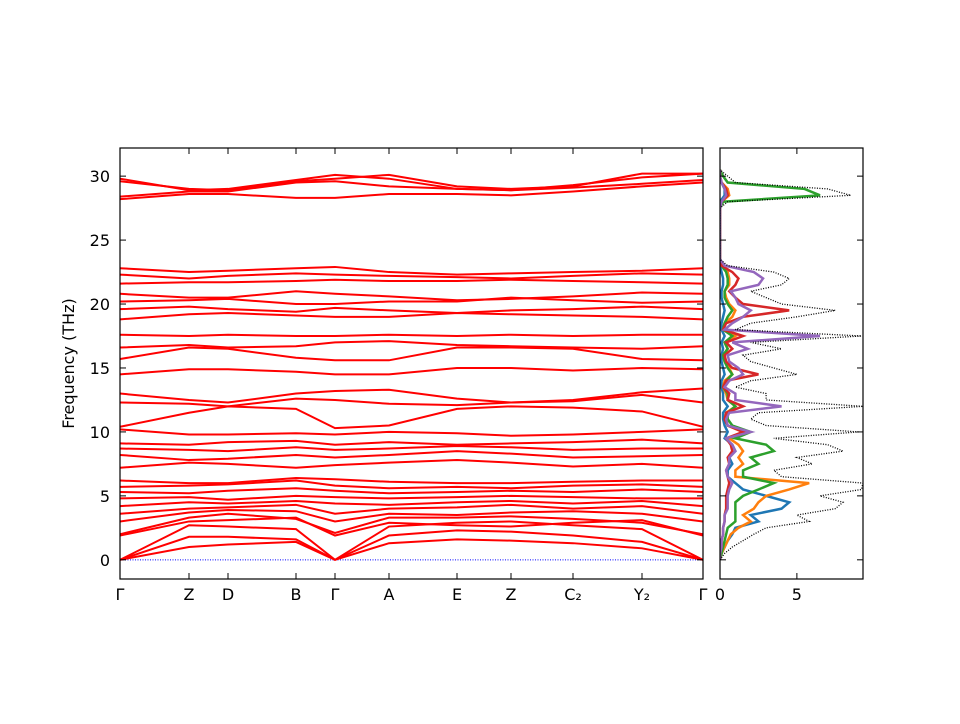 This screenshot has width=960, height=724. What do you see at coordinates (100, 304) in the screenshot?
I see `y-tick-label: 20` at bounding box center [100, 304].